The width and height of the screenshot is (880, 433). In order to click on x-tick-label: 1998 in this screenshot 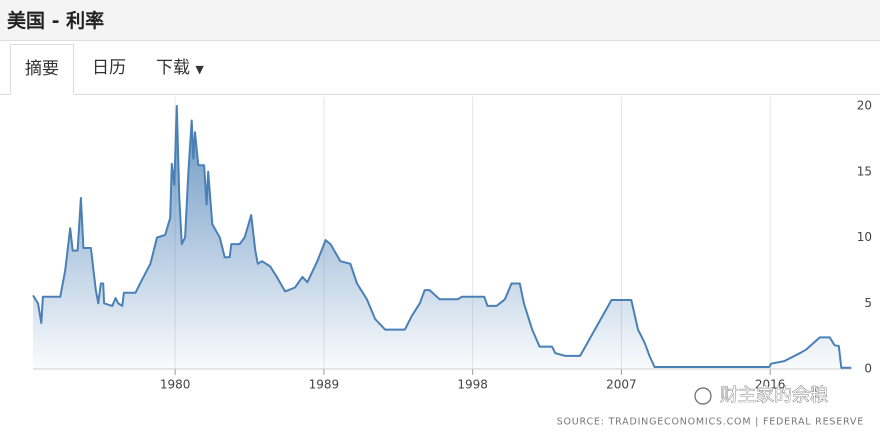, I will do `click(472, 385)`.